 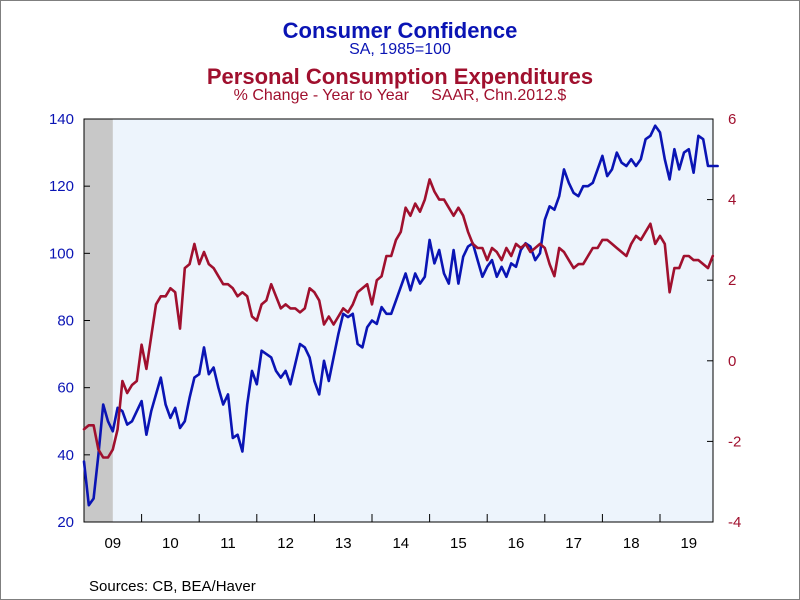 What do you see at coordinates (61, 119) in the screenshot?
I see `left-axis-tick-label: 140` at bounding box center [61, 119].